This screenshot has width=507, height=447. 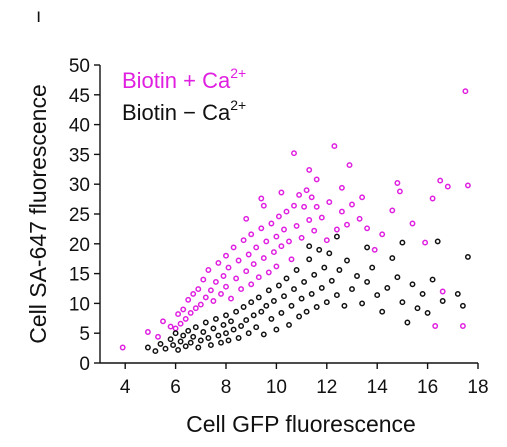 I want to click on panel-mark: ı, so click(x=38, y=16).